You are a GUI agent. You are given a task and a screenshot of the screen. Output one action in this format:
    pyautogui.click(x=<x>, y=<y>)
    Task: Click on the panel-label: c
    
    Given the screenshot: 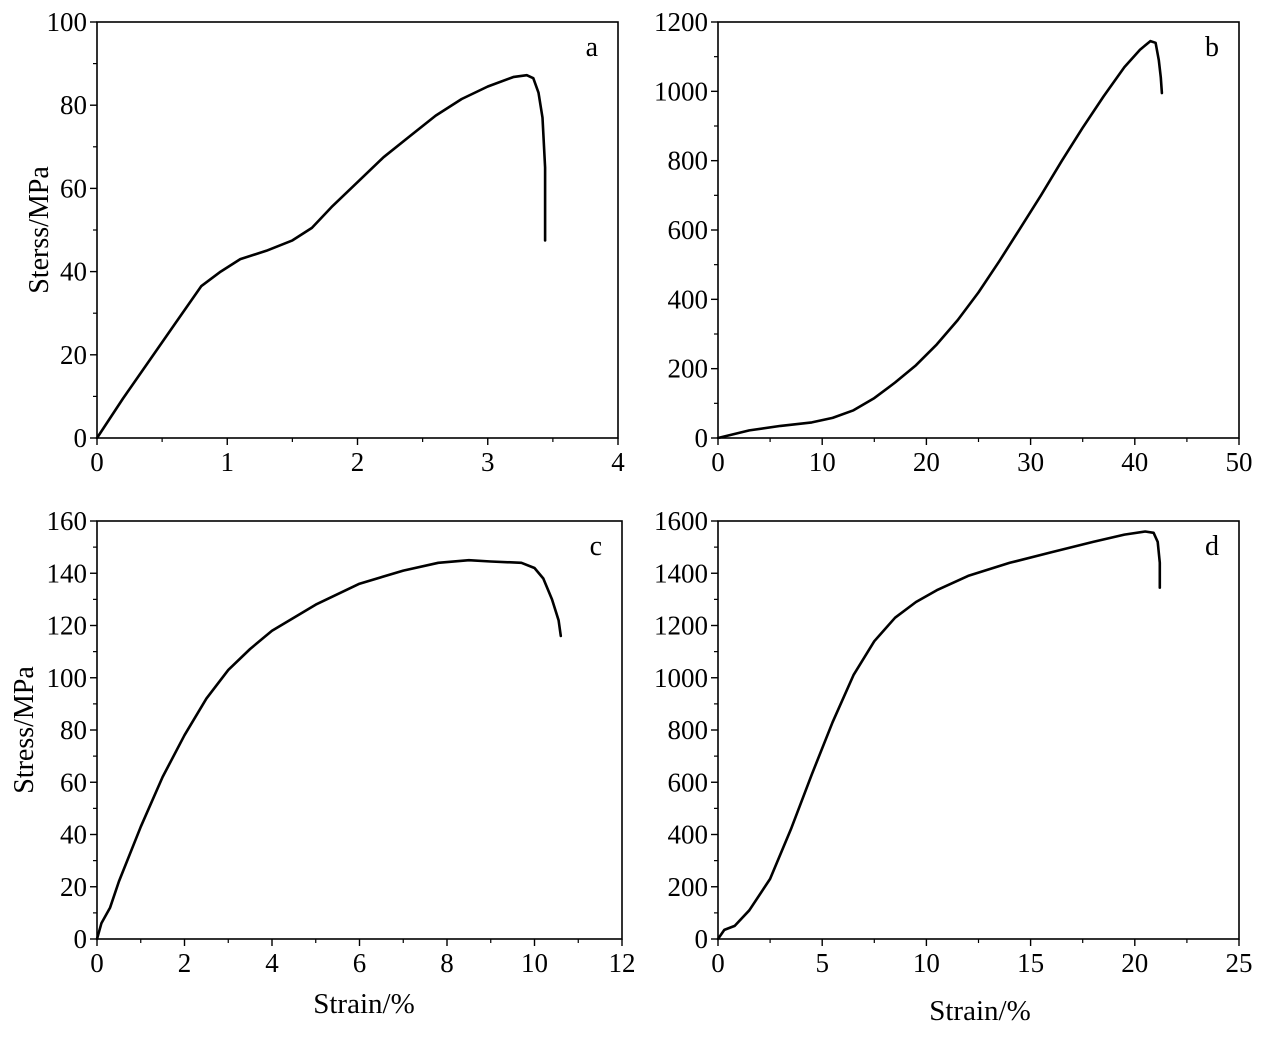 What is the action you would take?
    pyautogui.click(x=596, y=546)
    